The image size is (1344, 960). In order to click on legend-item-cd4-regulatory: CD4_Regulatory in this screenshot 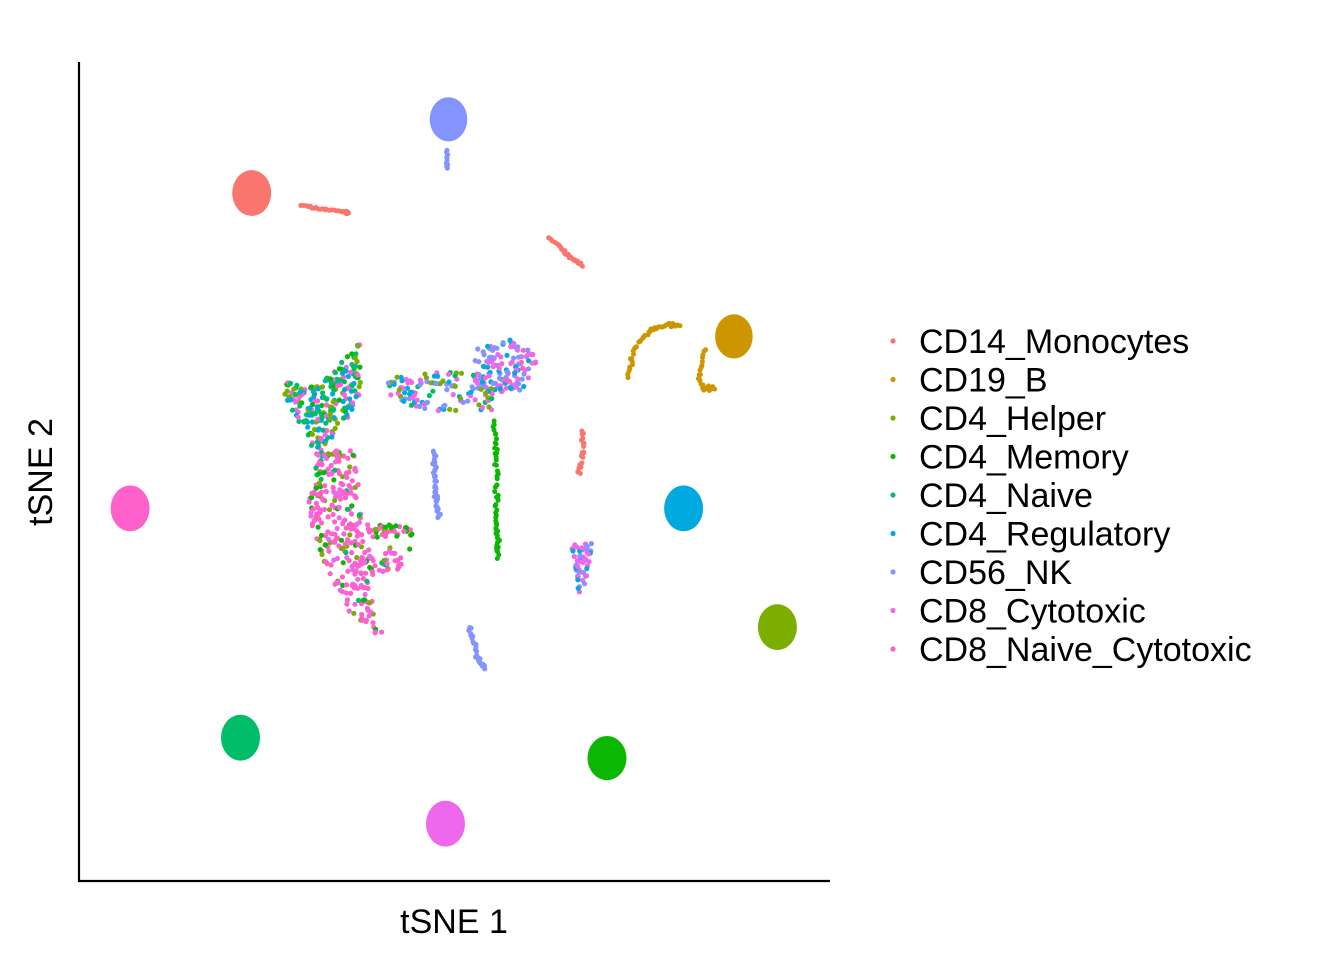, I will do `click(1030, 535)`.